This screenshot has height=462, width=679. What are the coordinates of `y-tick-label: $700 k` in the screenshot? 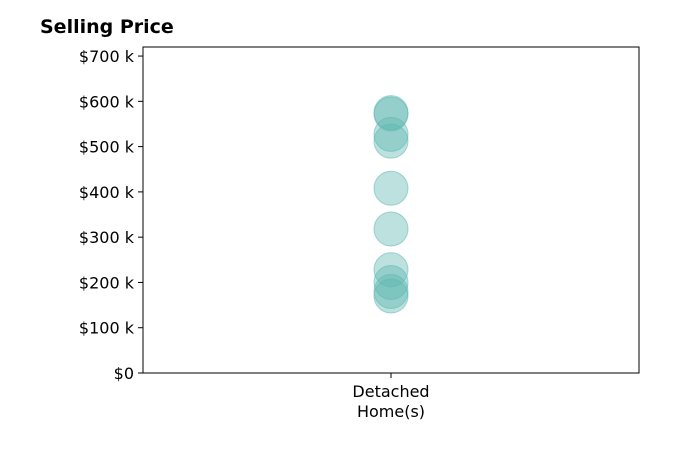 It's located at (107, 56).